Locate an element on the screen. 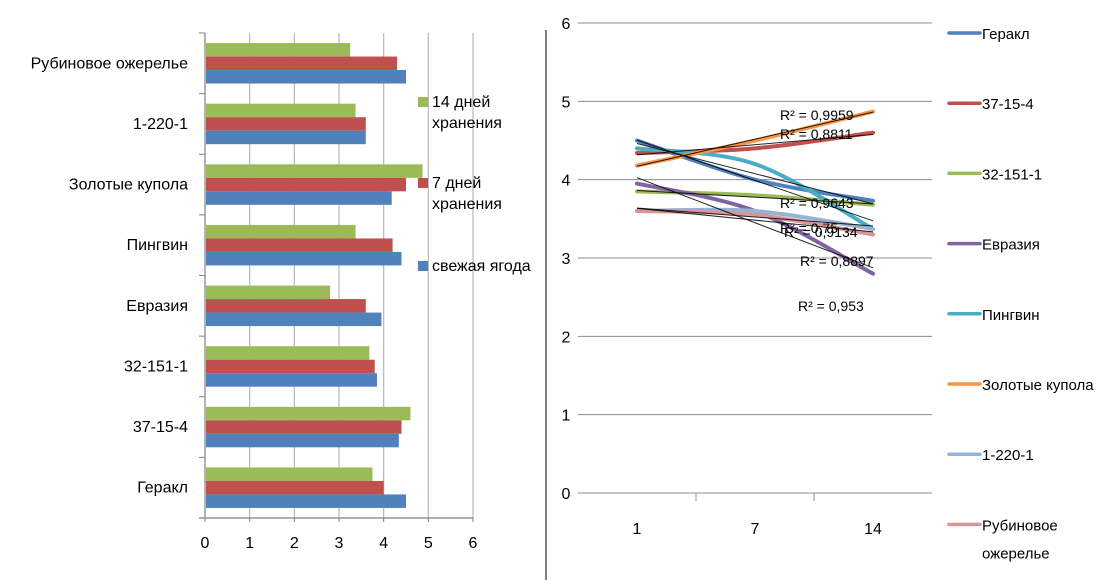 Image resolution: width=1107 pixels, height=585 pixels. bar-category-label: 37-15-4 is located at coordinates (160, 427).